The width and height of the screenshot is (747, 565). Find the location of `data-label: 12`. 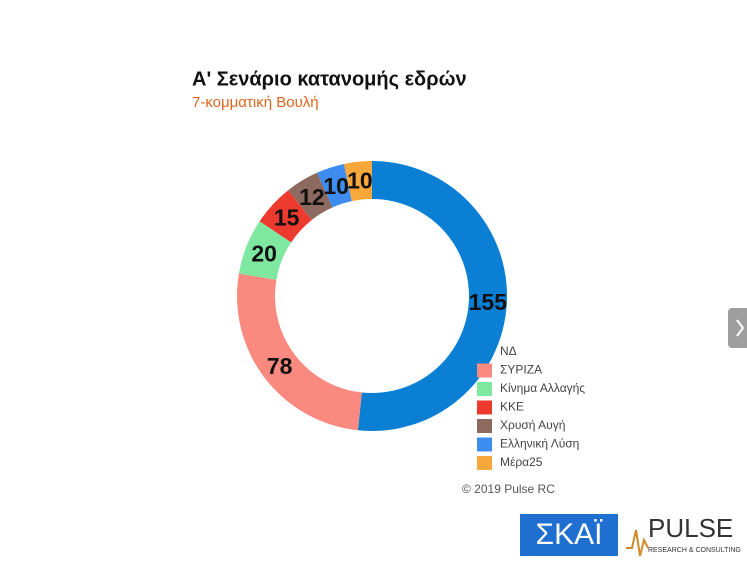

data-label: 12 is located at coordinates (312, 197).